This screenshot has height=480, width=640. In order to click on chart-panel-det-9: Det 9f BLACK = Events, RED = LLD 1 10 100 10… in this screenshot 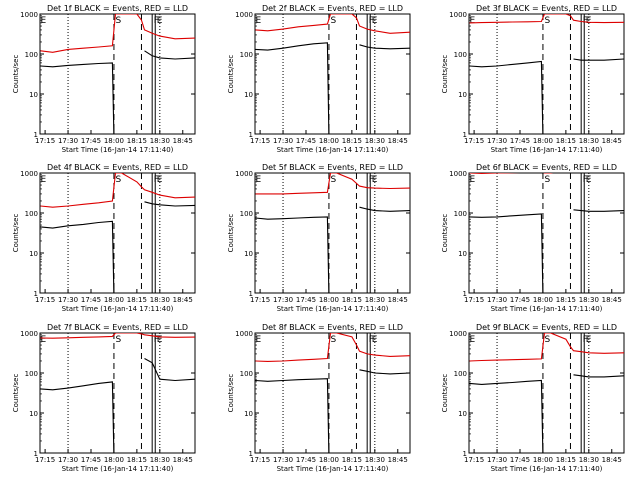, I will do `click(533, 398)`.